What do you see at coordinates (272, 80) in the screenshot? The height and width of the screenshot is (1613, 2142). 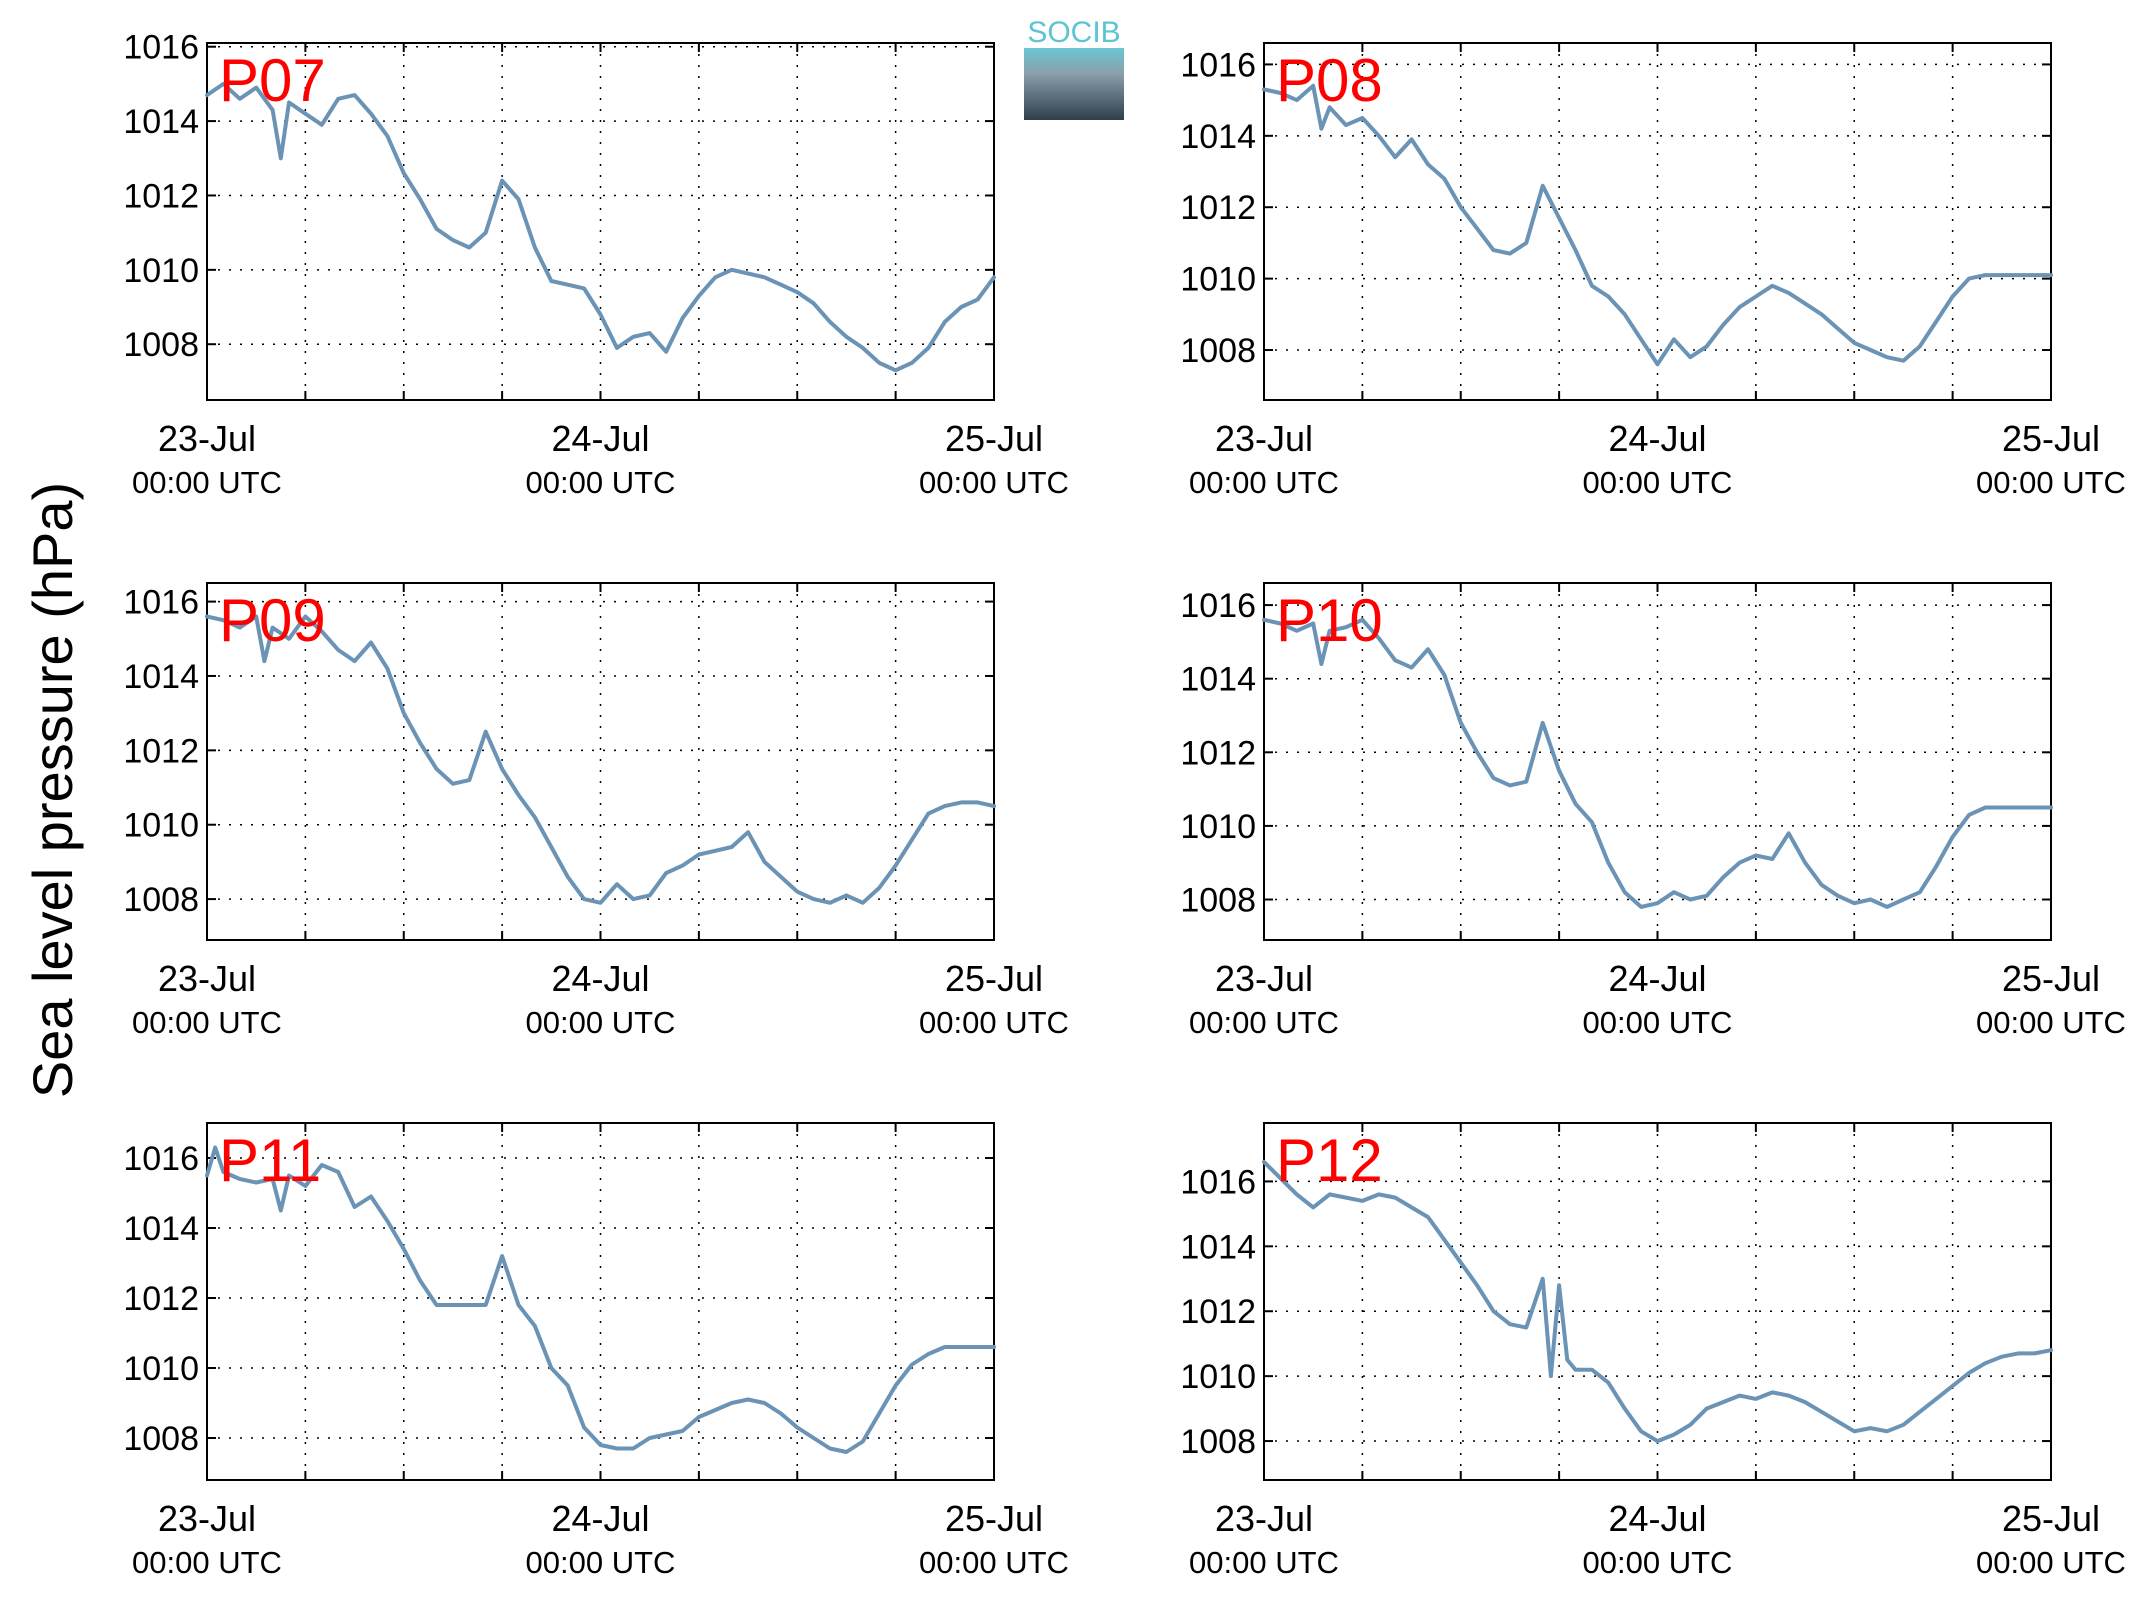 I see `panel-label: P07` at bounding box center [272, 80].